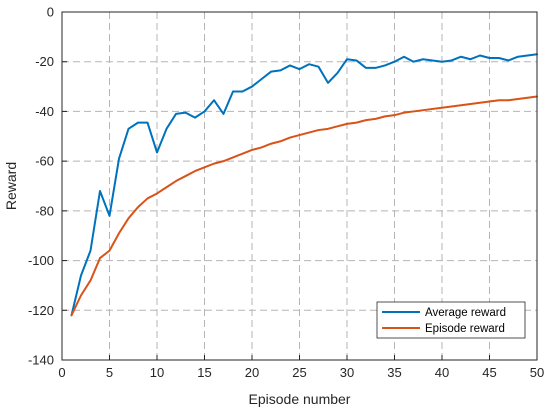 This screenshot has width=550, height=410. I want to click on legend: Average reward Episode reward, so click(451, 320).